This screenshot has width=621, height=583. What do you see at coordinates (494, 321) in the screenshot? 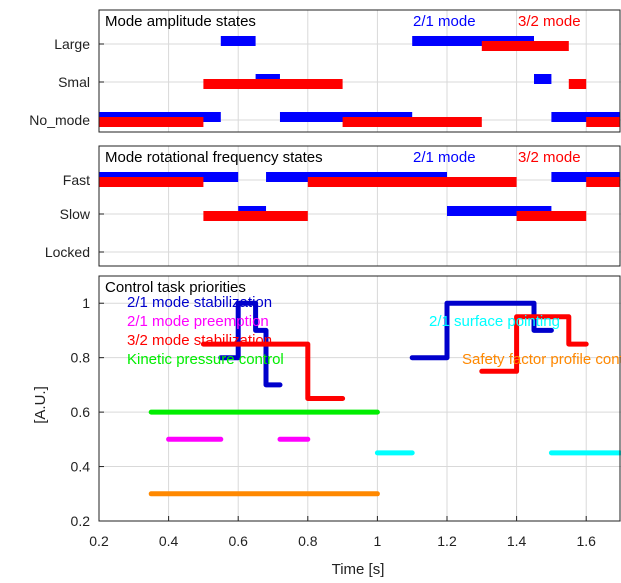
I see `legend-entry: 2/1 surface pointing` at bounding box center [494, 321].